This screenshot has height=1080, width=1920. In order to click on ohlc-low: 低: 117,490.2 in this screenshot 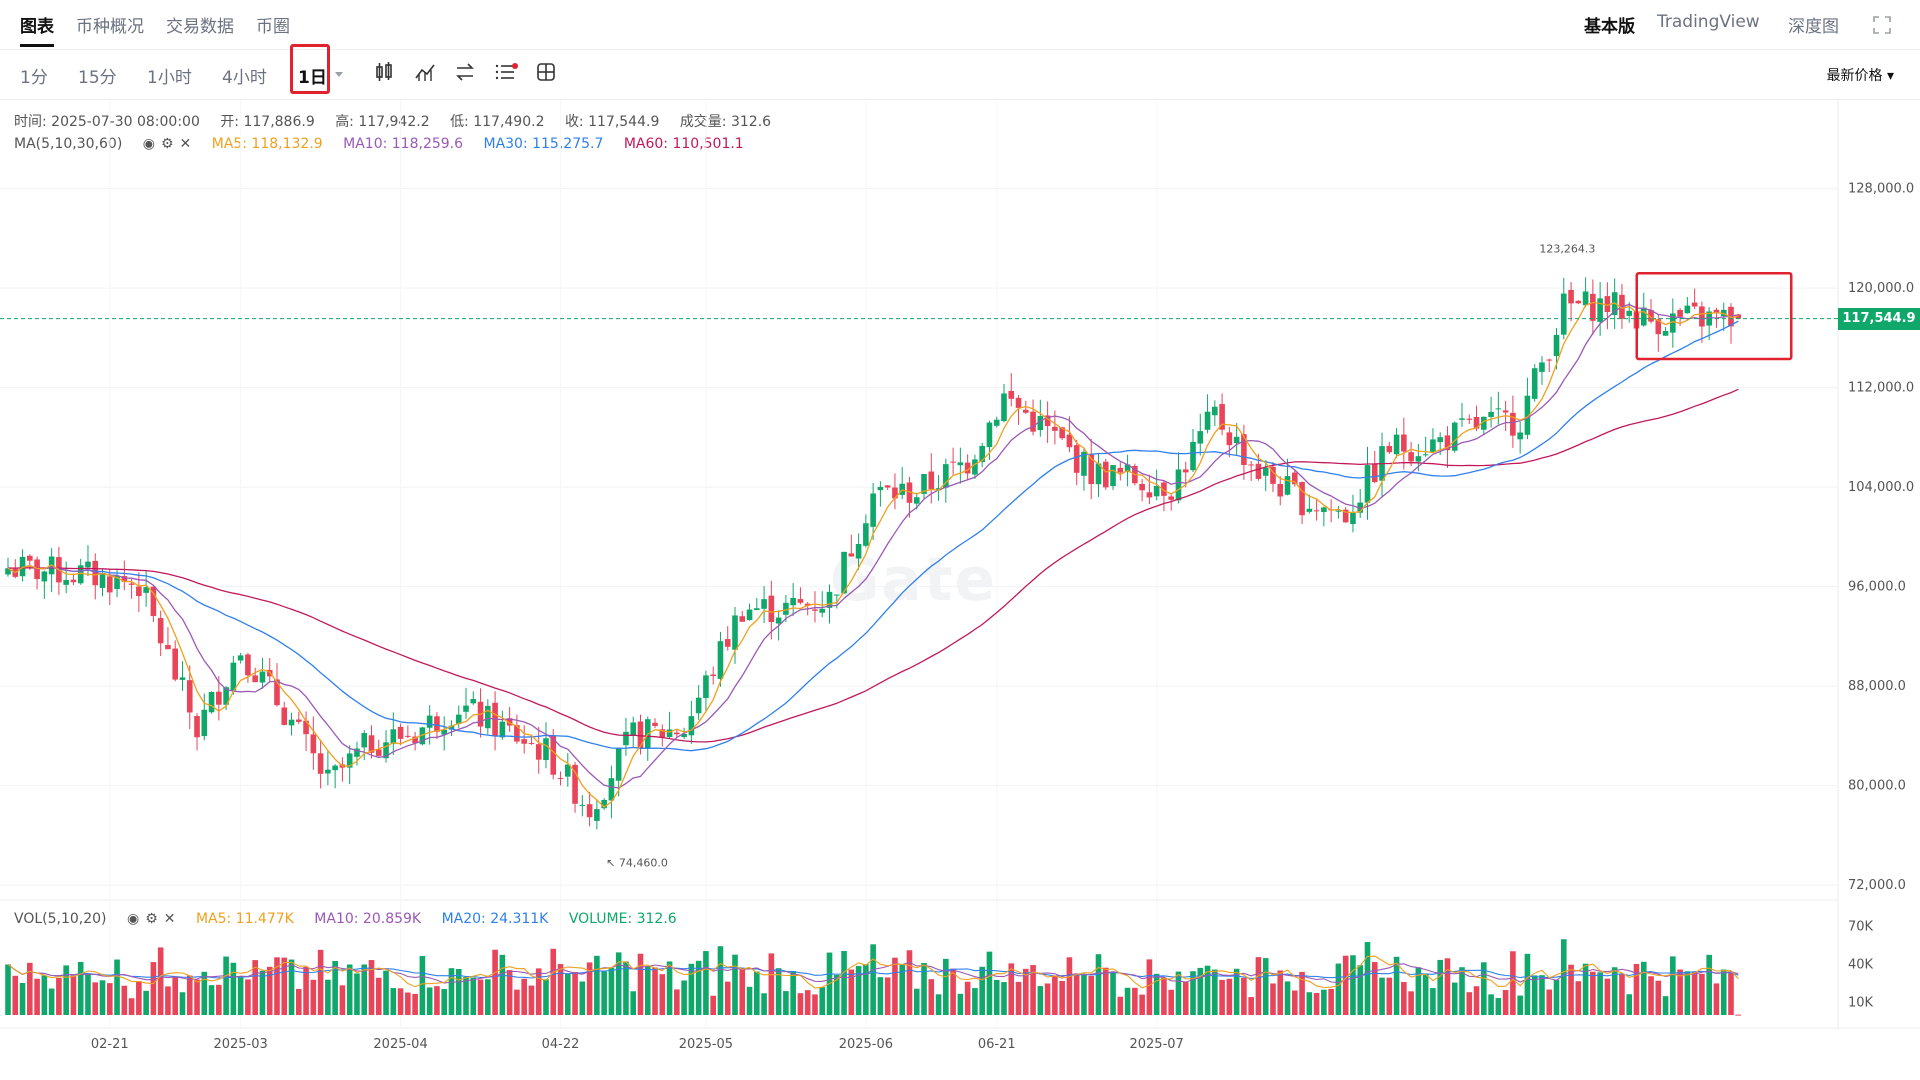, I will do `click(497, 122)`.